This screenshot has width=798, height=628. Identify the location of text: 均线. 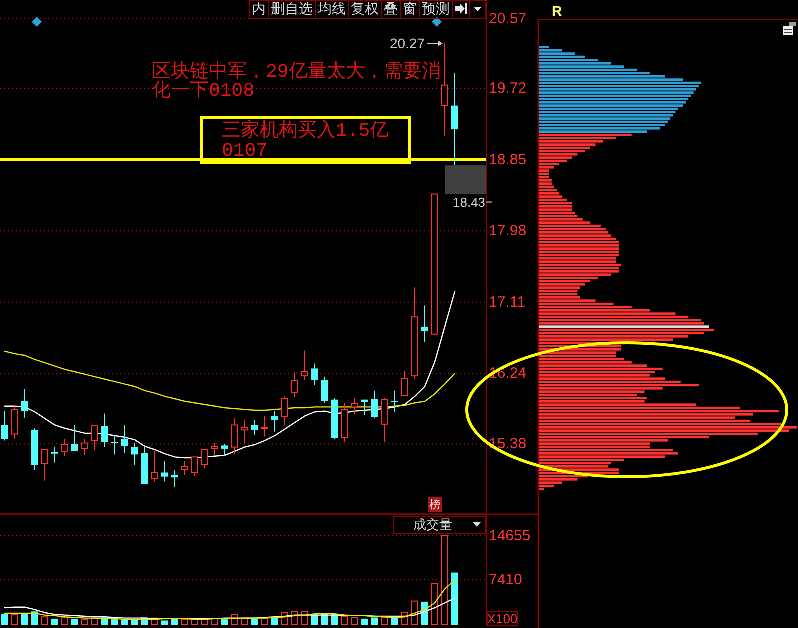
(331, 10).